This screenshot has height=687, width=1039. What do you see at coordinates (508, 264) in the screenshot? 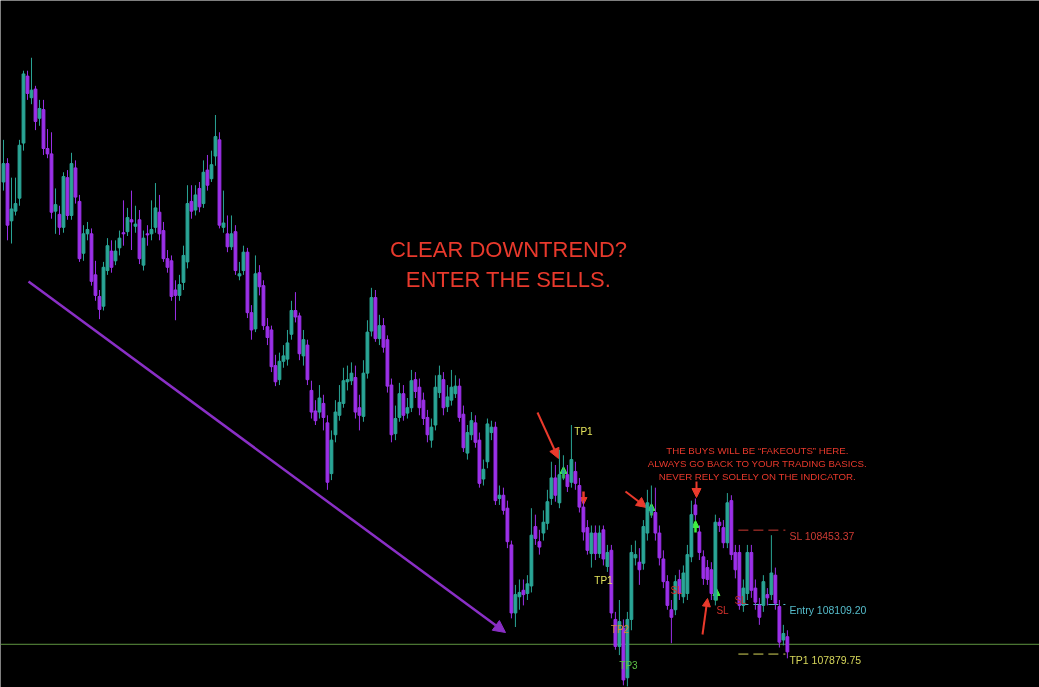
I see `annotation: CLEAR DOWNTREND? ENTER THE SELLS.` at bounding box center [508, 264].